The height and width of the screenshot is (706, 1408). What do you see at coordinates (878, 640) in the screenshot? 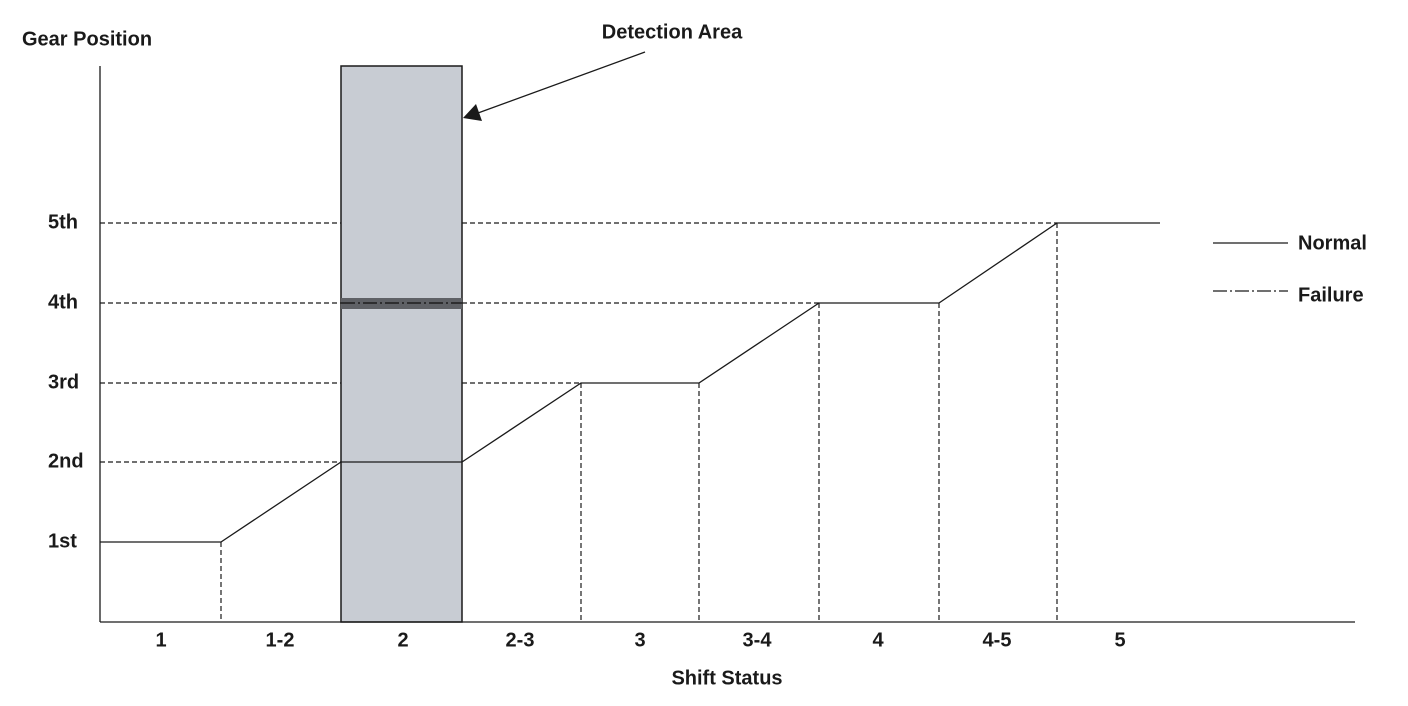
I see `x-label: 4` at bounding box center [878, 640].